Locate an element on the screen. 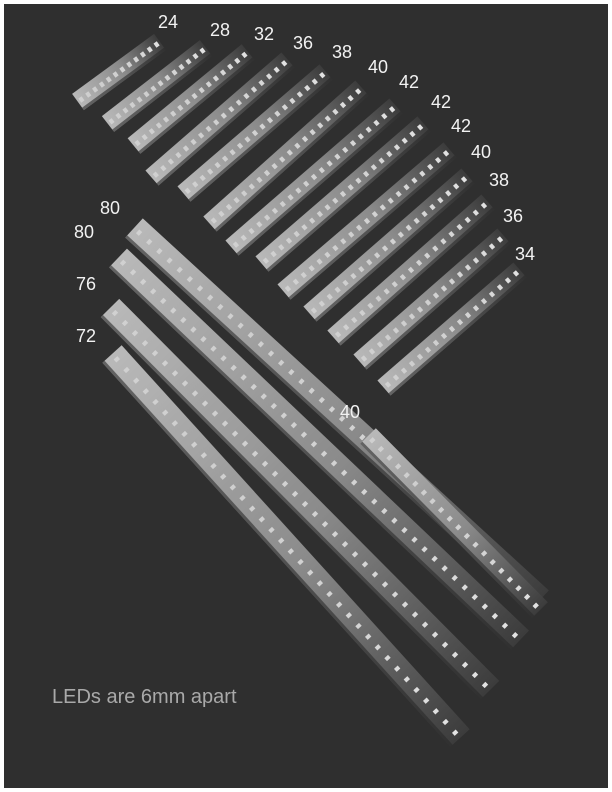 This screenshot has height=792, width=612. upper-strip-label-5: 38 is located at coordinates (342, 52).